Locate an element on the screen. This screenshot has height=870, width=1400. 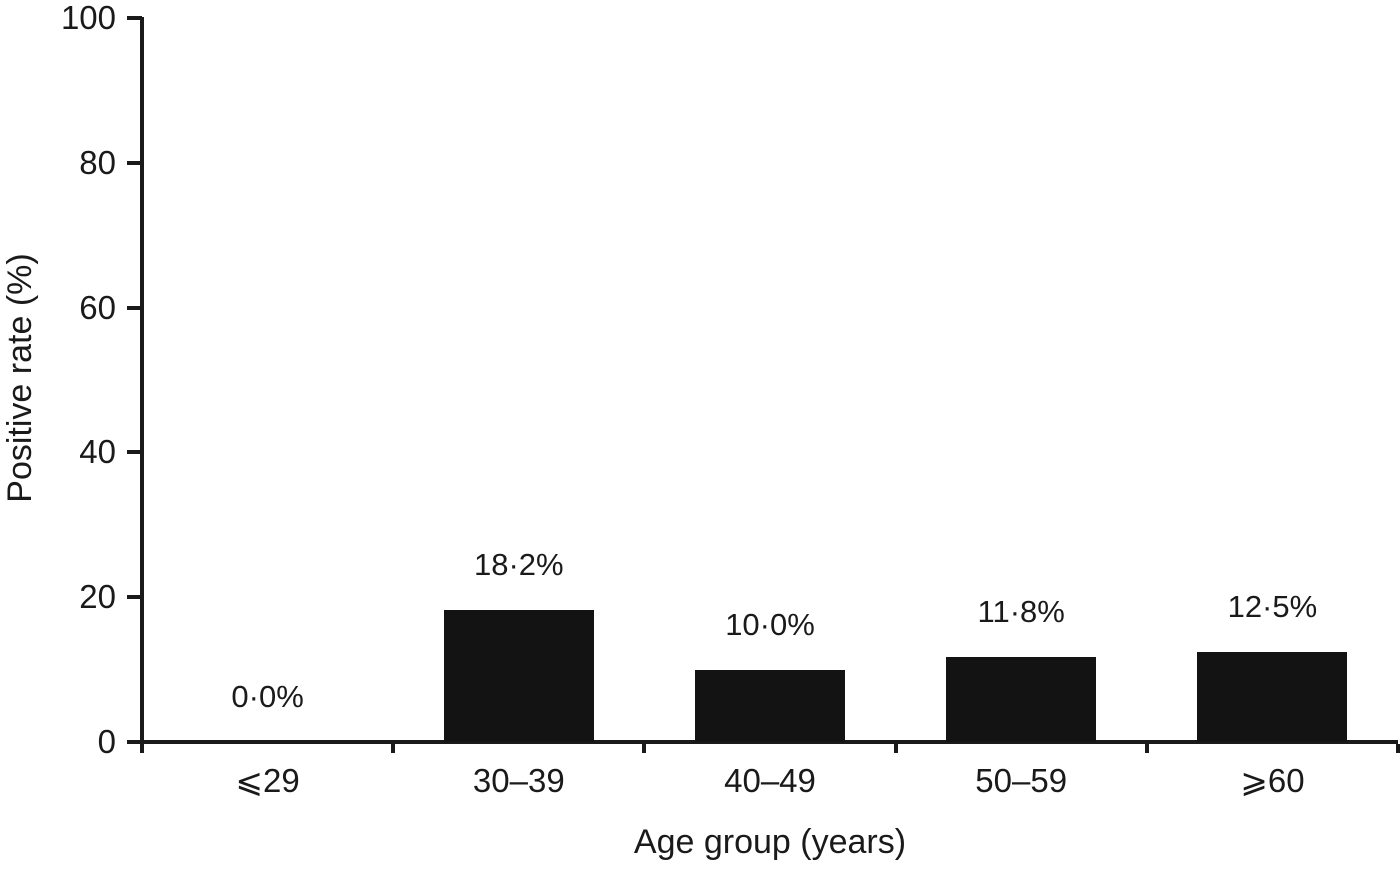
x-axis-title: Age group (years) is located at coordinates (770, 842).